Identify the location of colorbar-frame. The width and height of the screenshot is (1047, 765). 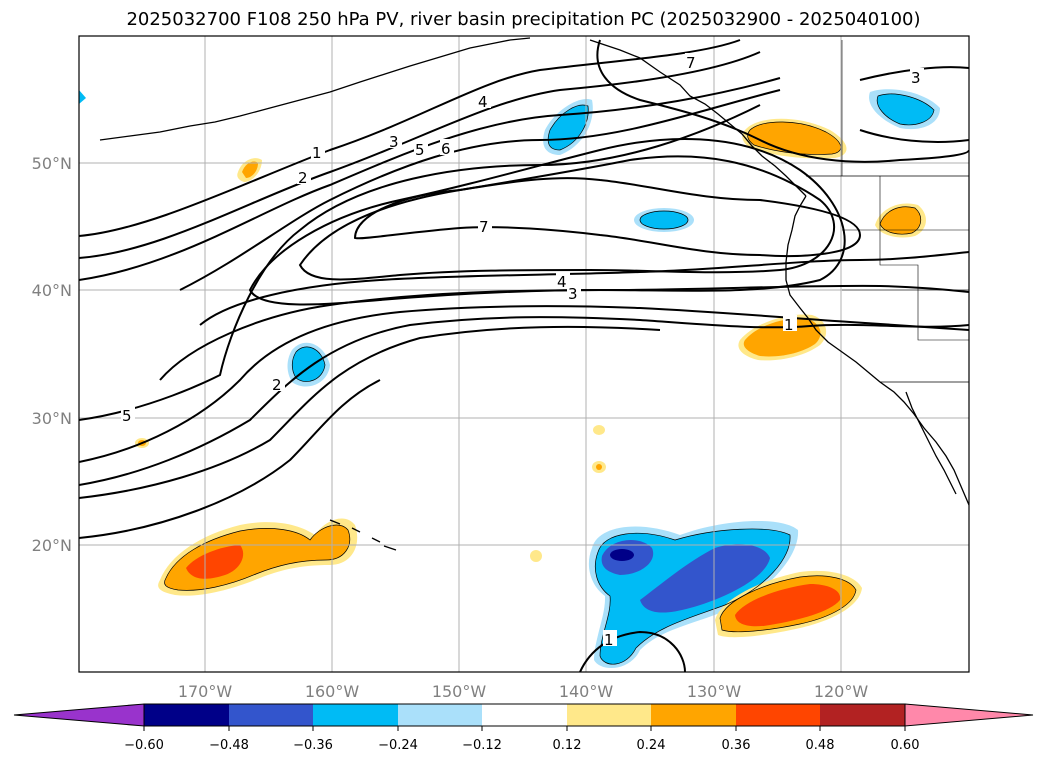
(524, 715).